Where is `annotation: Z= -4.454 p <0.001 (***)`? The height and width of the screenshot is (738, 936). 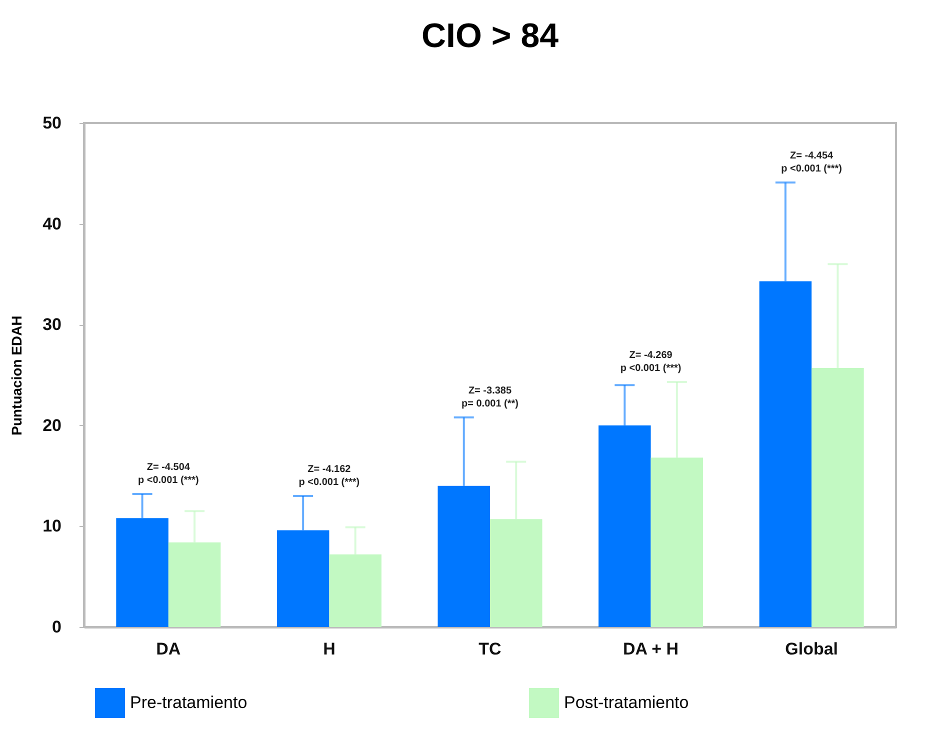
annotation: Z= -4.454 p <0.001 (***) is located at coordinates (811, 162).